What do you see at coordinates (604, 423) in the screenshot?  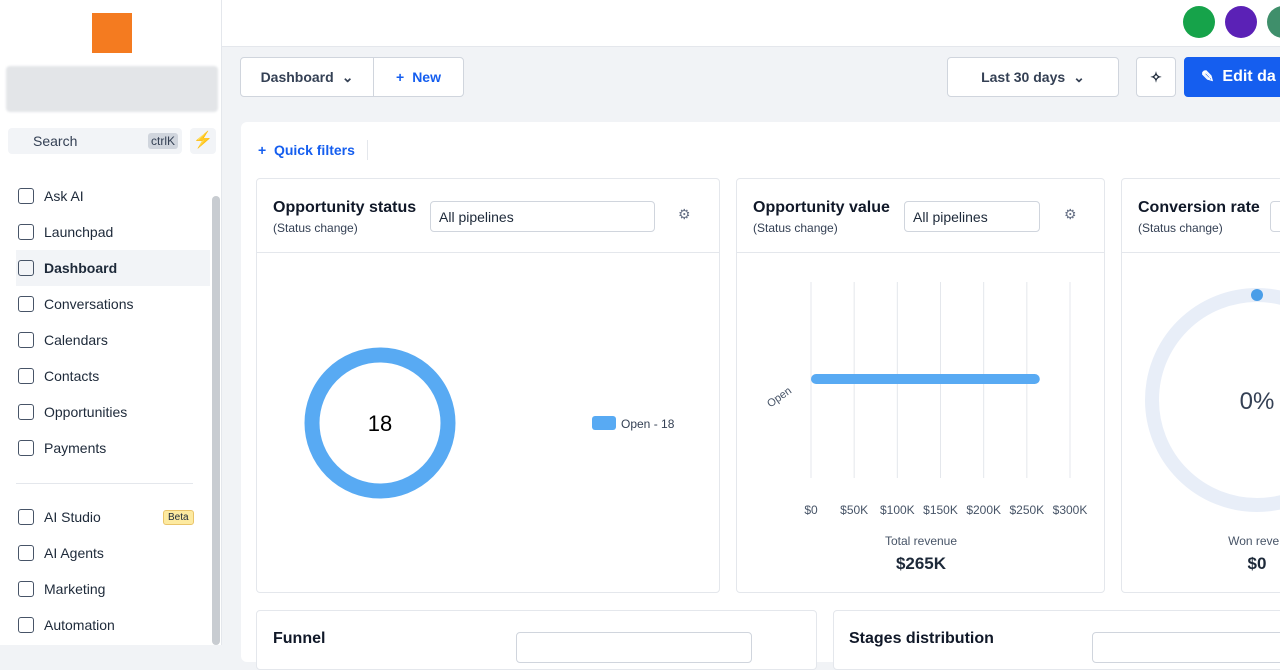 I see `legend-swatch` at bounding box center [604, 423].